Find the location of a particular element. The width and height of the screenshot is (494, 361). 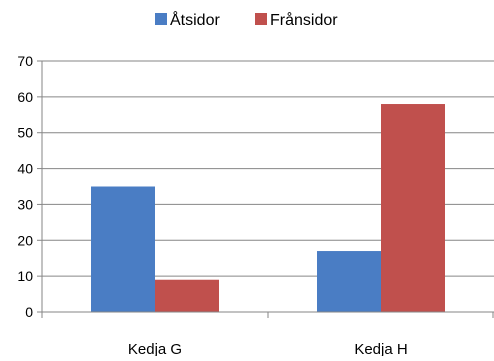

y-tick-label: 60 is located at coordinates (25, 97).